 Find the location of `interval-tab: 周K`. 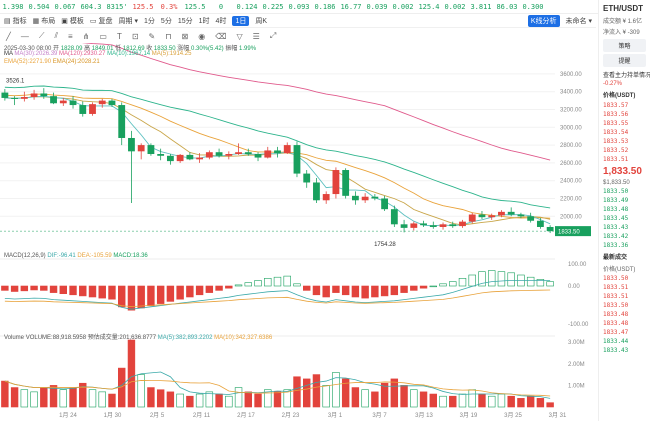

interval-tab: 周K is located at coordinates (261, 21).